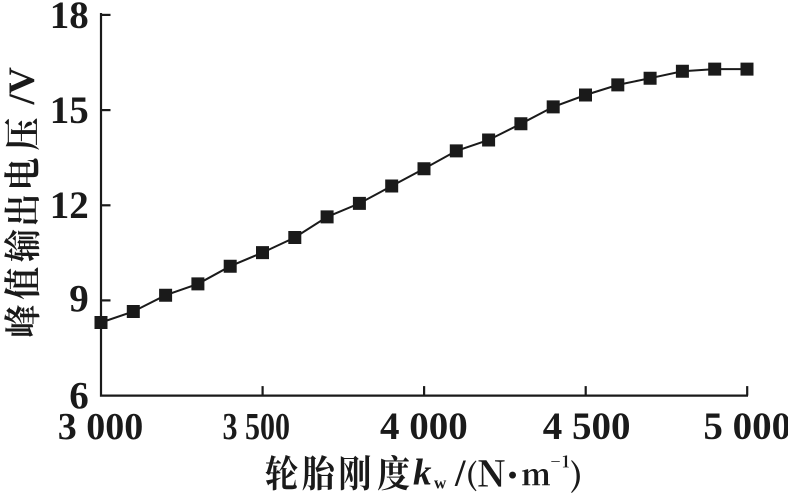  Describe the element at coordinates (422, 473) in the screenshot. I see `svg-text: k` at that location.